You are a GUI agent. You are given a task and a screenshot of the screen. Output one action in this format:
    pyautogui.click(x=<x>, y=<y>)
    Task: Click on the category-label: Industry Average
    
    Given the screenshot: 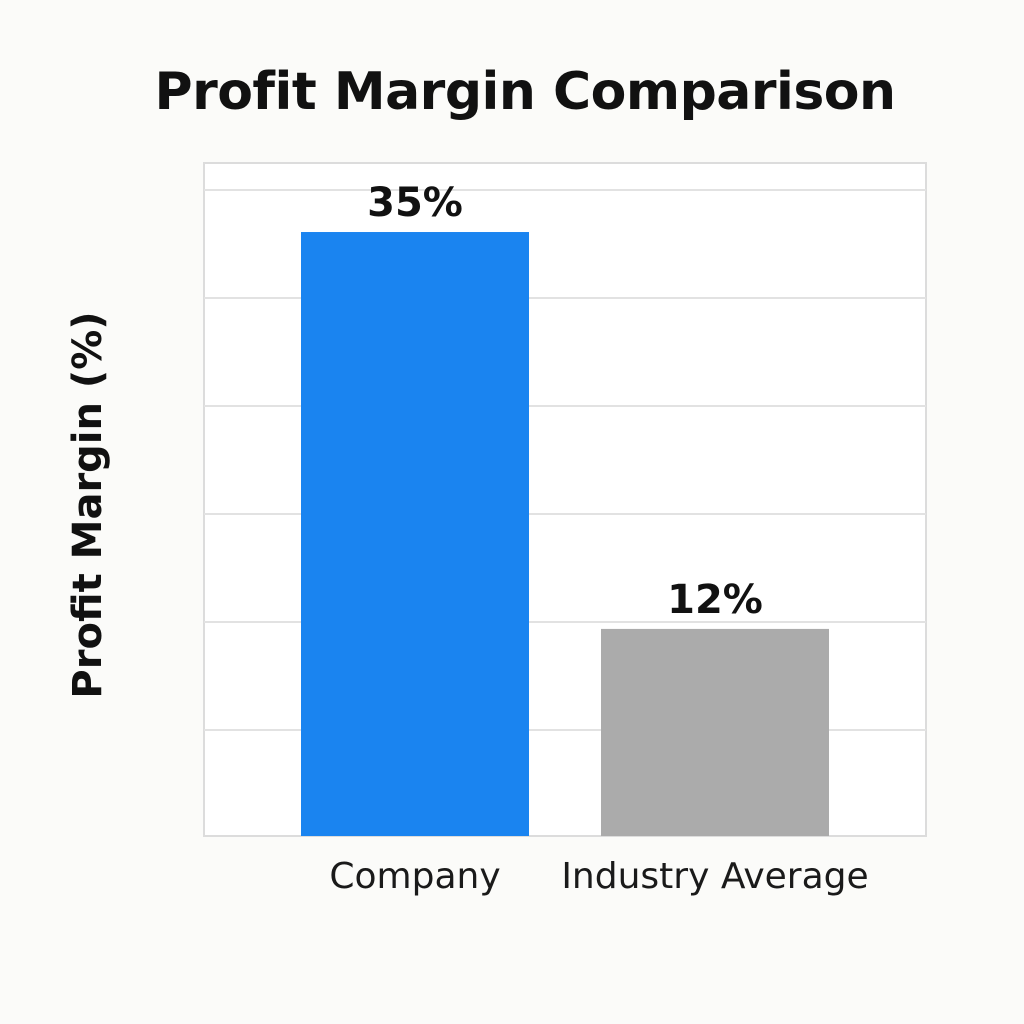 What is the action you would take?
    pyautogui.click(x=714, y=876)
    